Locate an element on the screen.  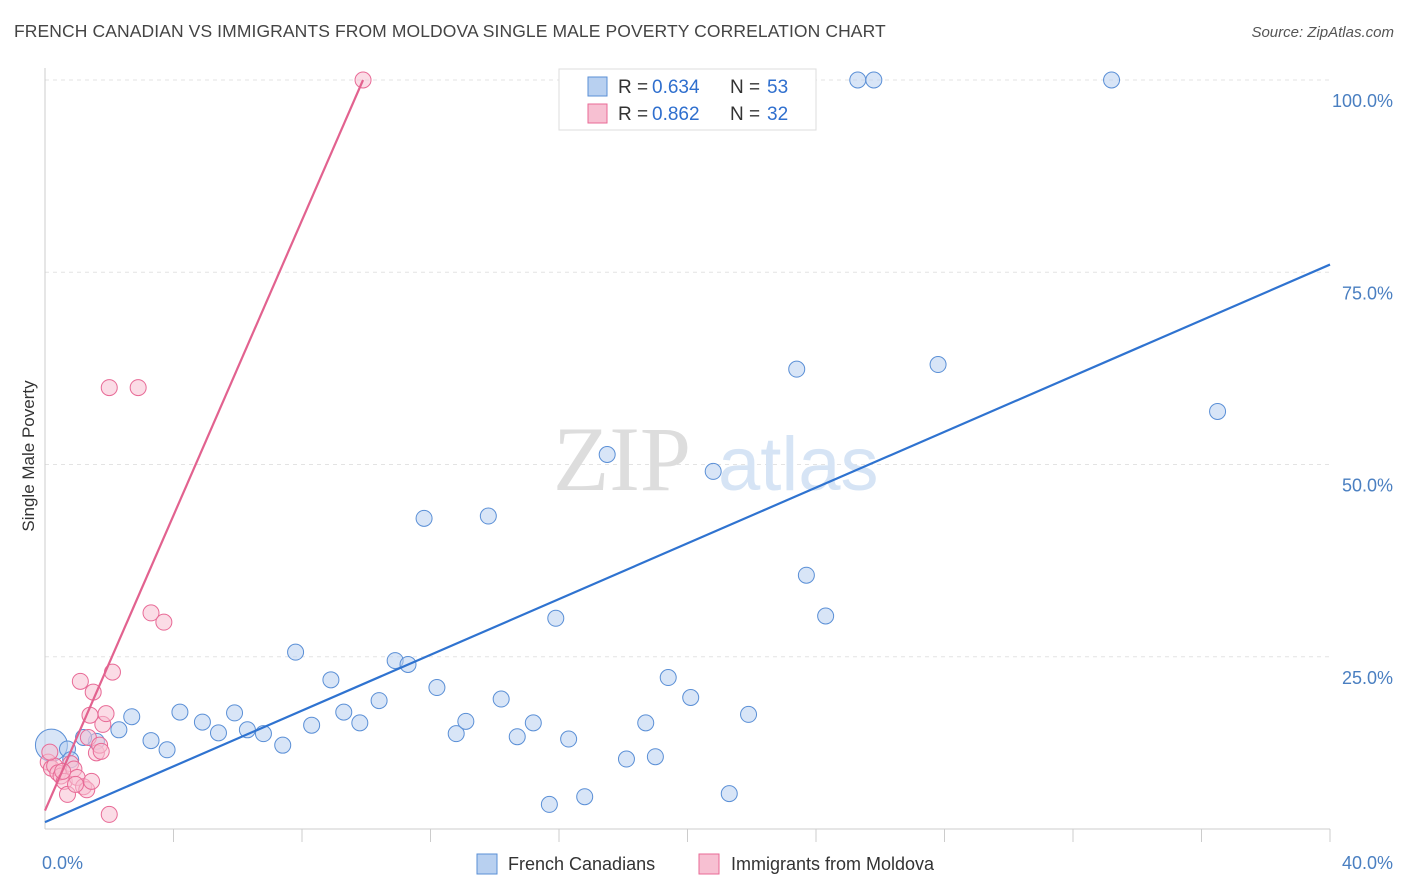
x-tick-marks is located at coordinates (752, 835).